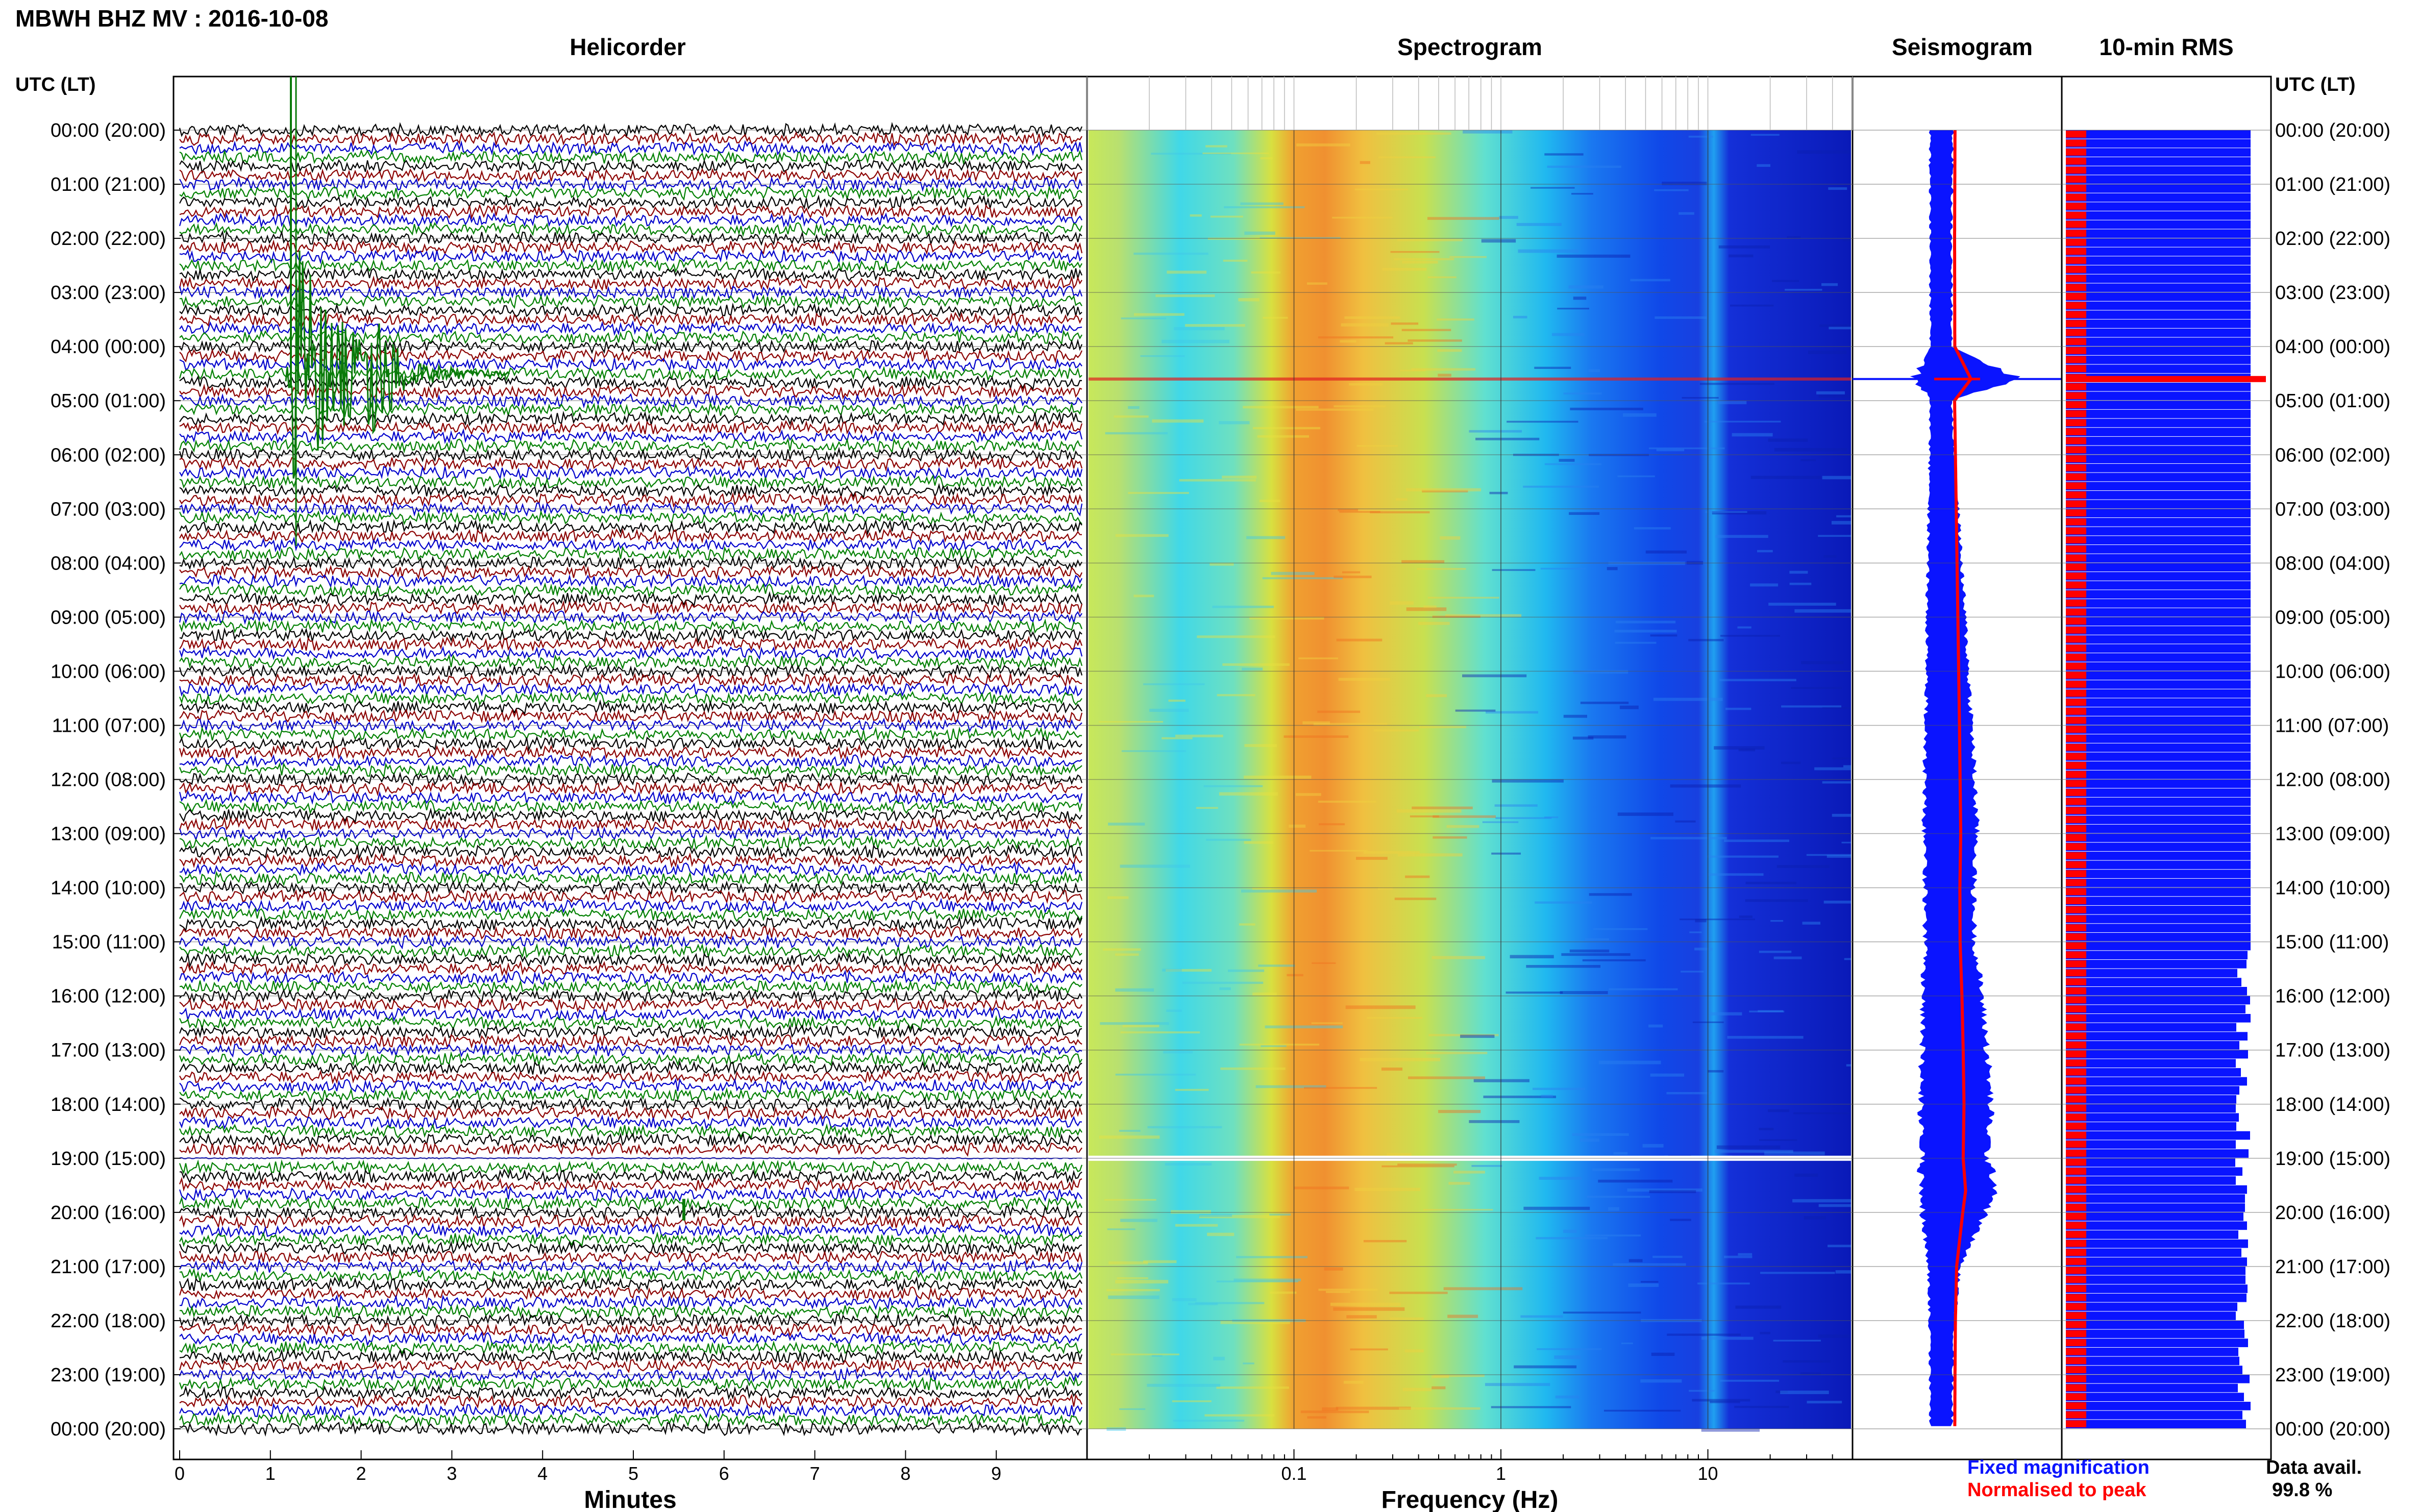  I want to click on helicorder-title: Helicorder, so click(628, 47).